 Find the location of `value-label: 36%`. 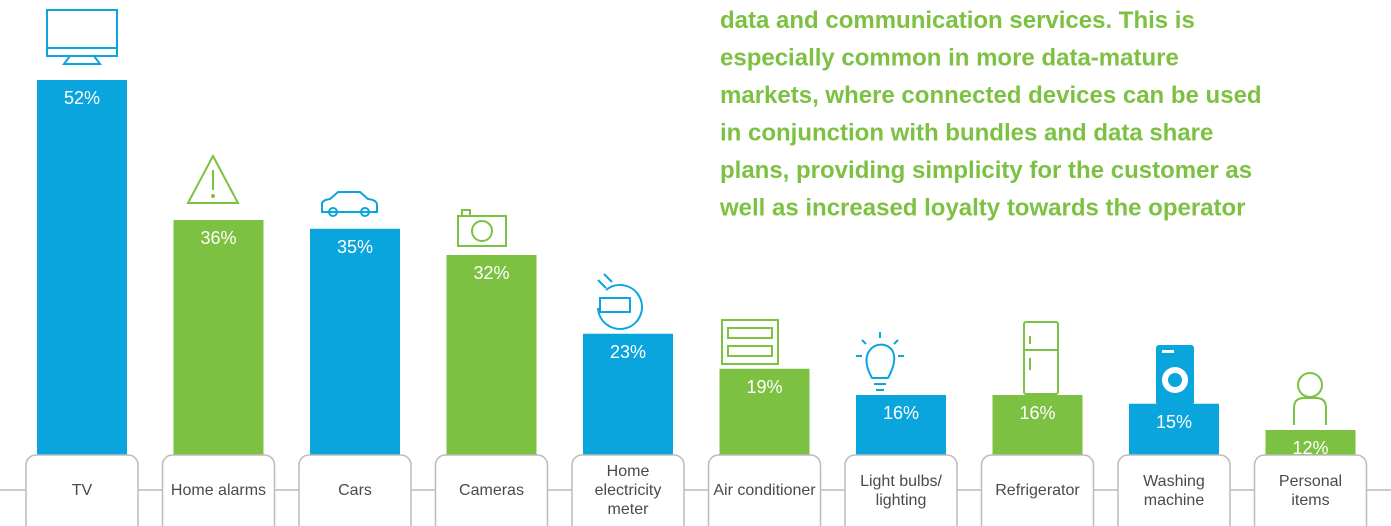

value-label: 36% is located at coordinates (218, 238).